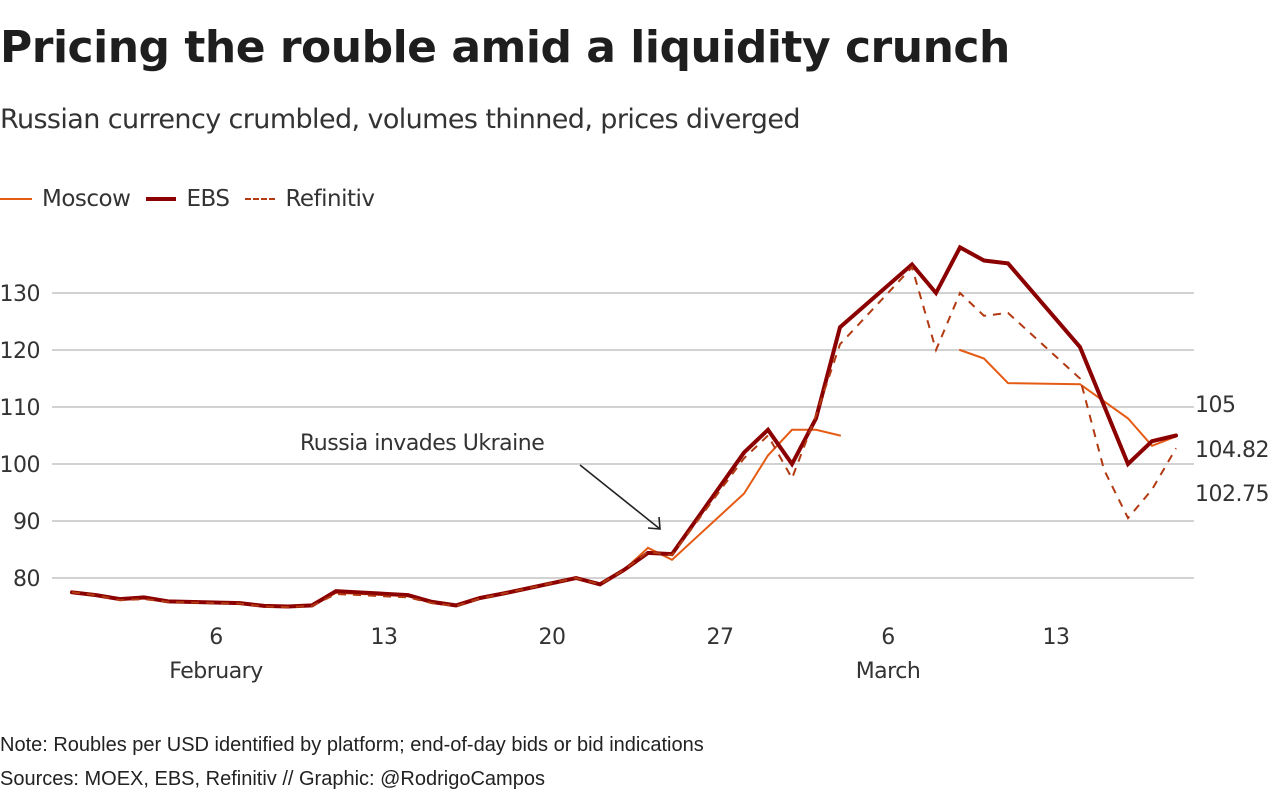  What do you see at coordinates (330, 199) in the screenshot?
I see `legend-label-refinitiv: Refinitiv` at bounding box center [330, 199].